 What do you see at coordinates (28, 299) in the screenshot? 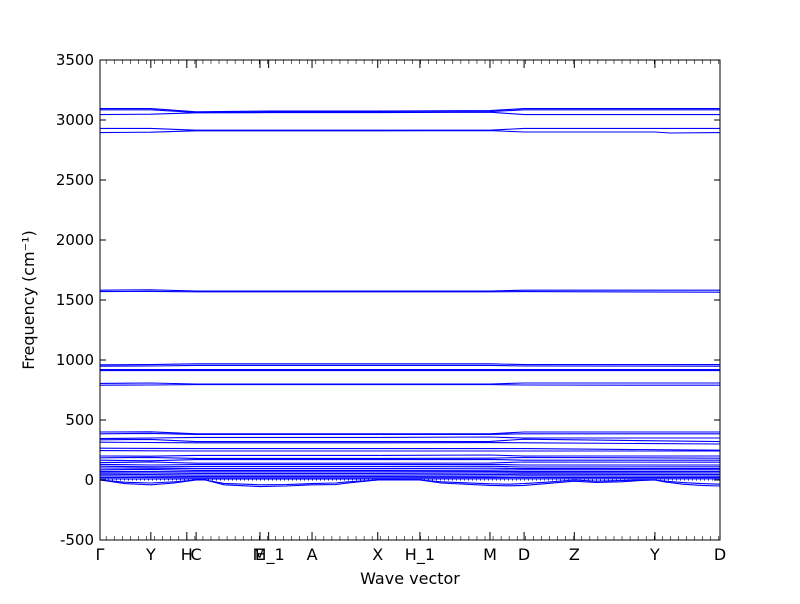
I see `y-axis-label: Frequency (cm⁻¹)` at bounding box center [28, 299].